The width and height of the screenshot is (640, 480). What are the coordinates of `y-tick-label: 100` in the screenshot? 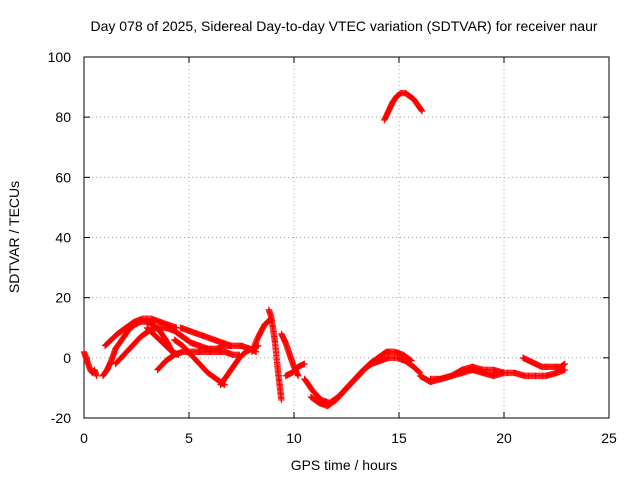 It's located at (60, 57).